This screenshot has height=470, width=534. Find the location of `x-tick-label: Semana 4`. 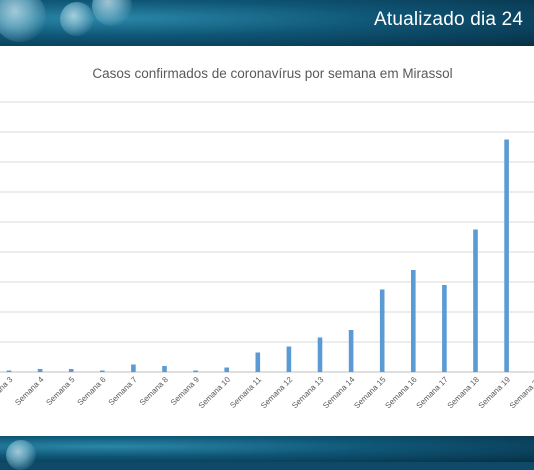

x-tick-label: Semana 4 is located at coordinates (29, 391).